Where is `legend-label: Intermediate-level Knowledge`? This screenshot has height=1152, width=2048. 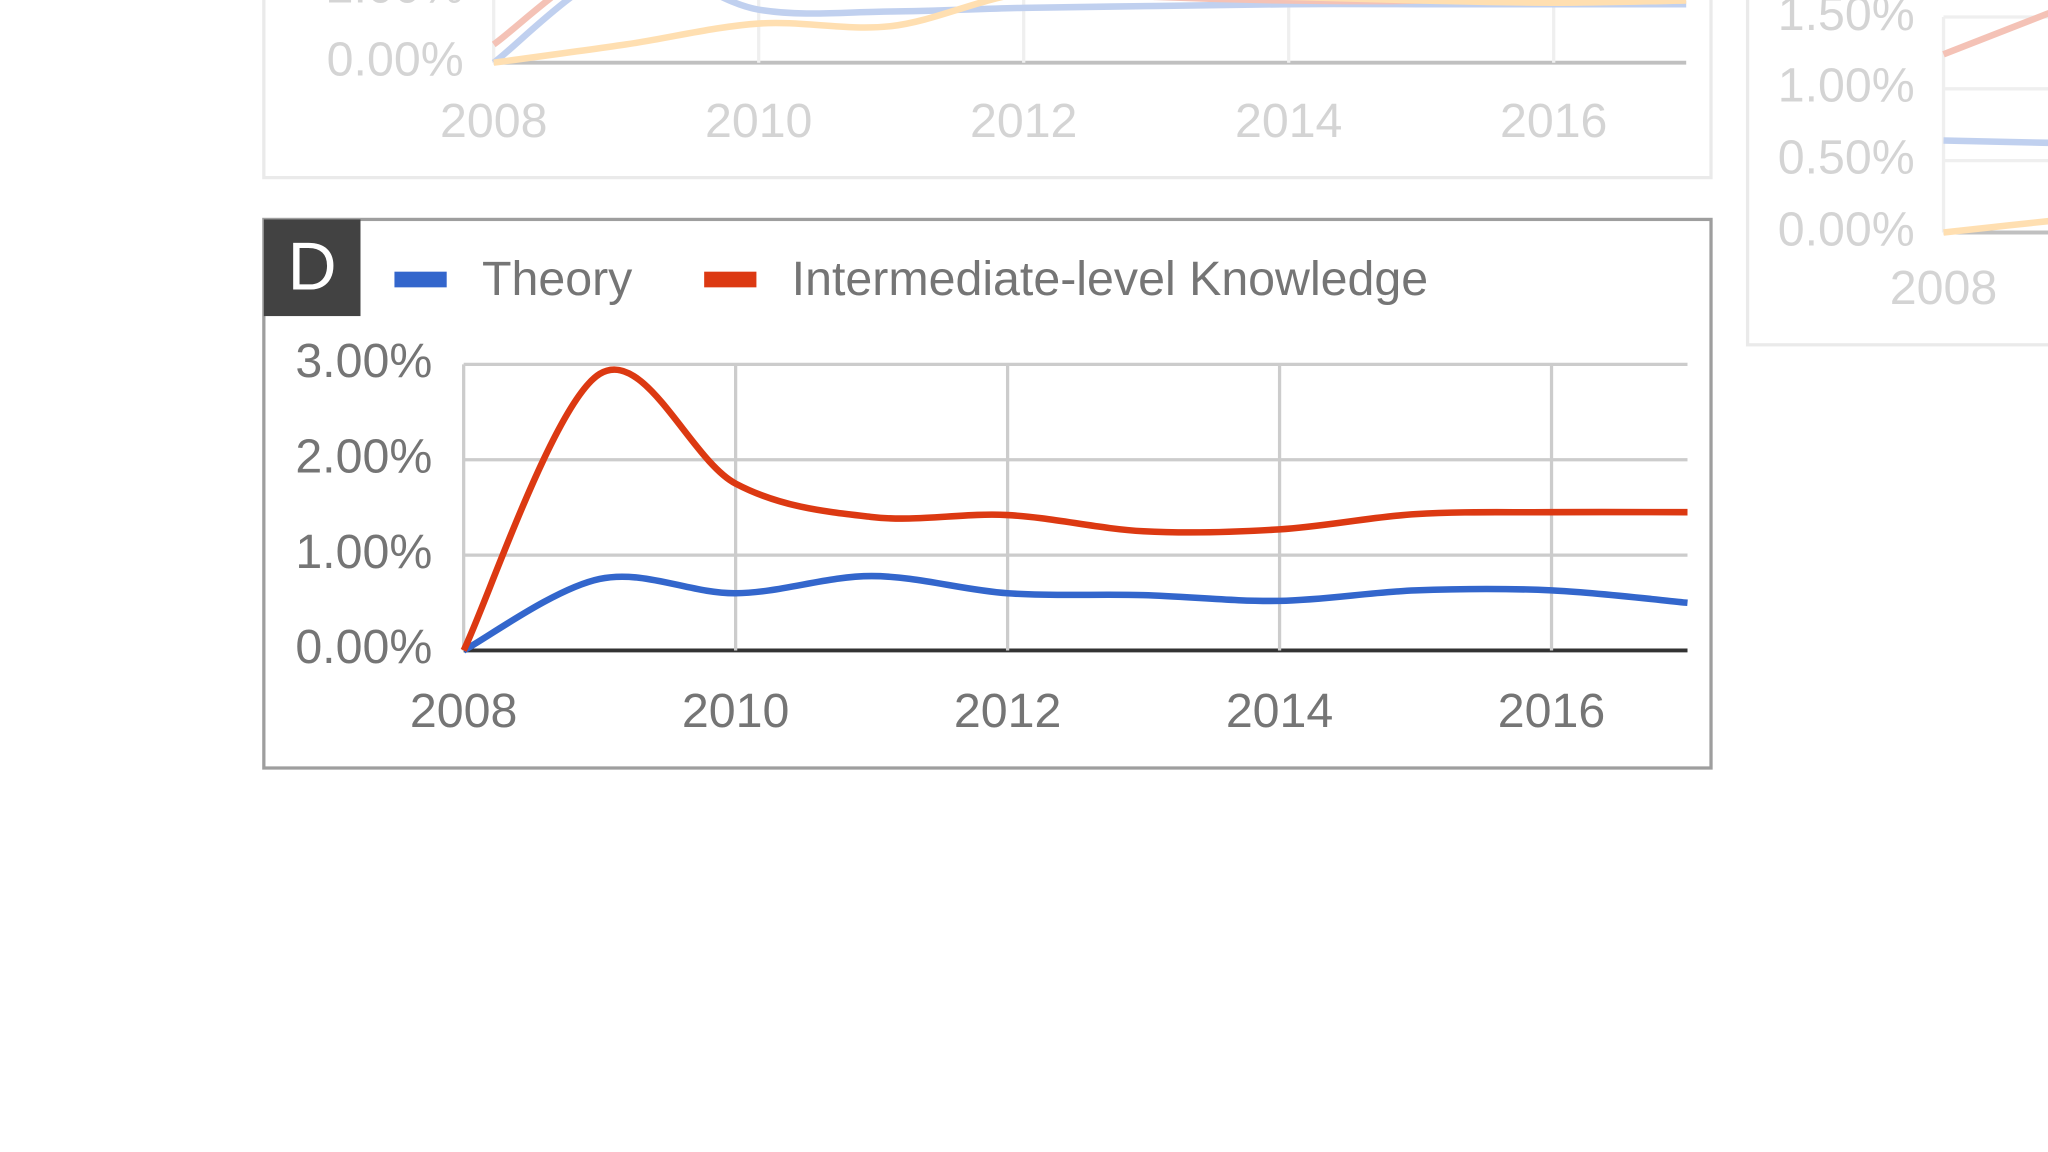
legend-label: Intermediate-level Knowledge is located at coordinates (1110, 279).